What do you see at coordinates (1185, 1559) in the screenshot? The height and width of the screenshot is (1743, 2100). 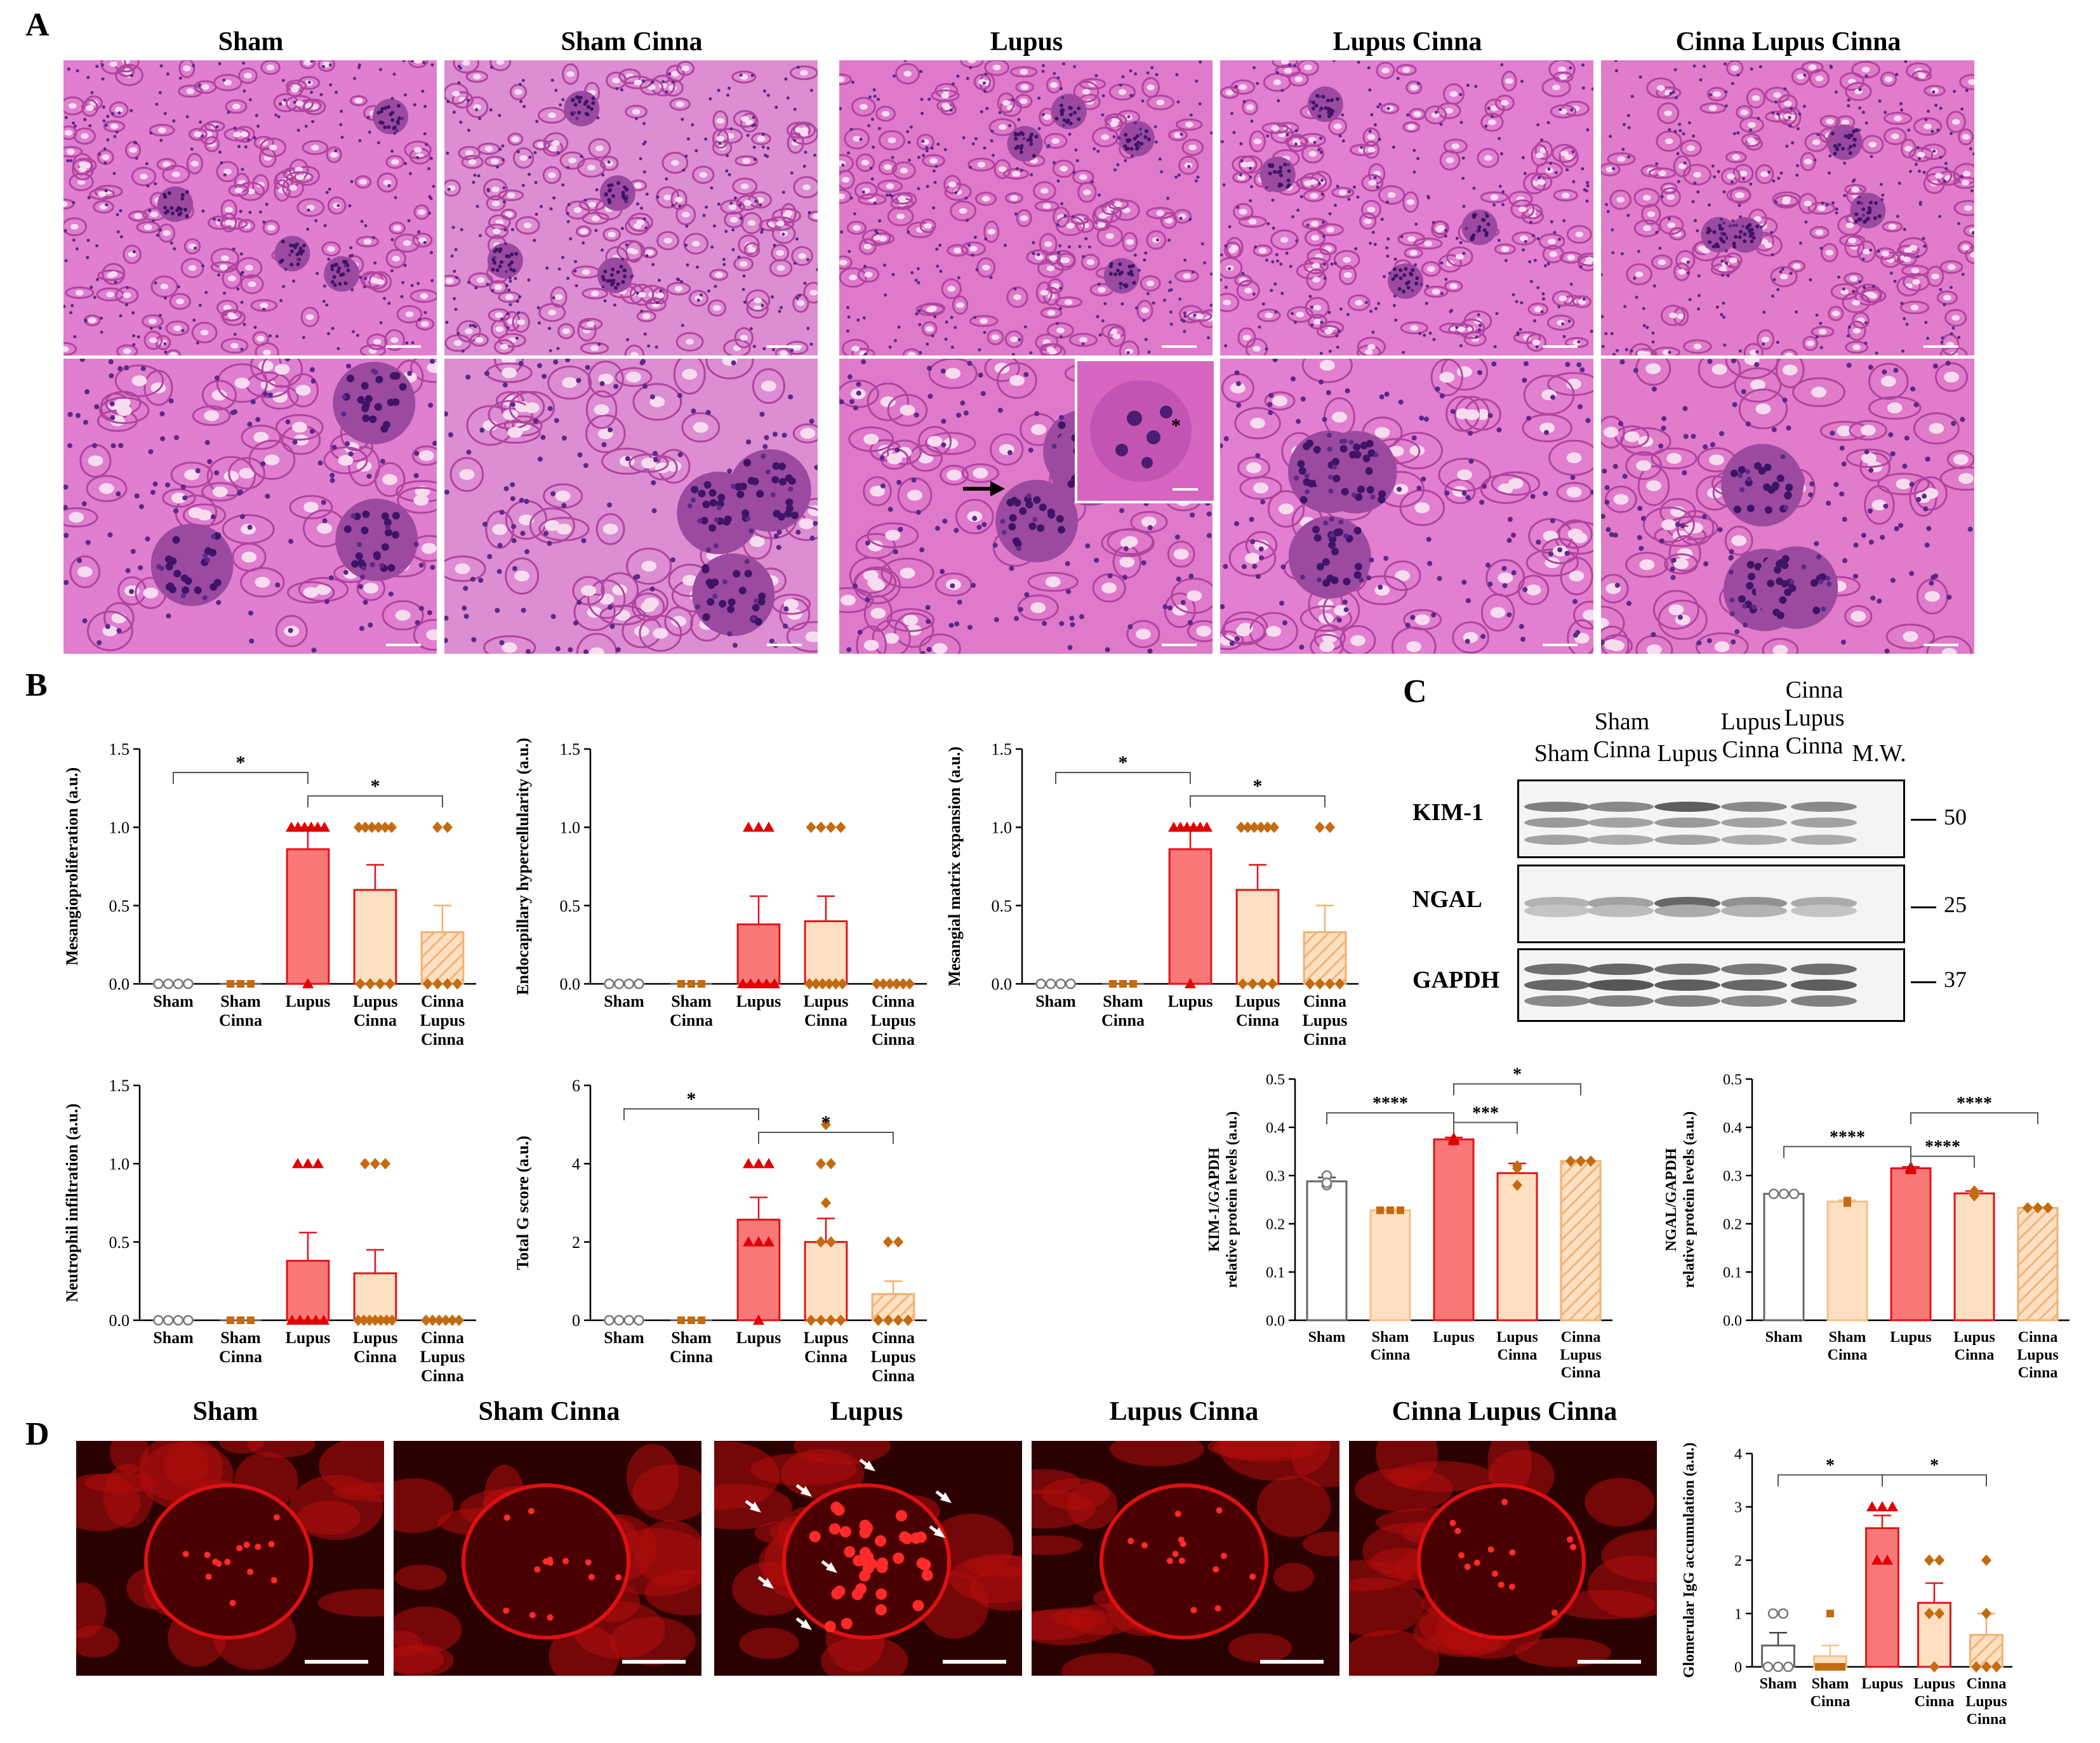 I see `if-tile` at bounding box center [1185, 1559].